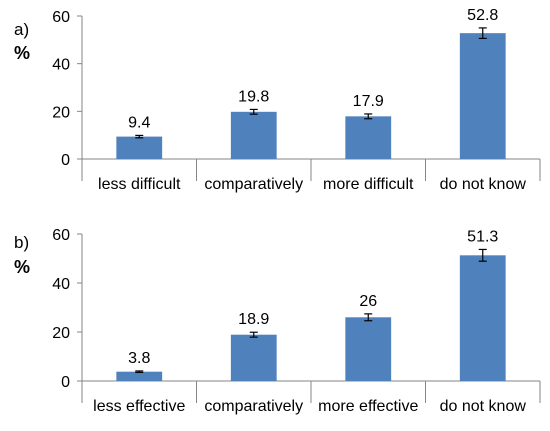  I want to click on data-label: 51.3, so click(482, 236).